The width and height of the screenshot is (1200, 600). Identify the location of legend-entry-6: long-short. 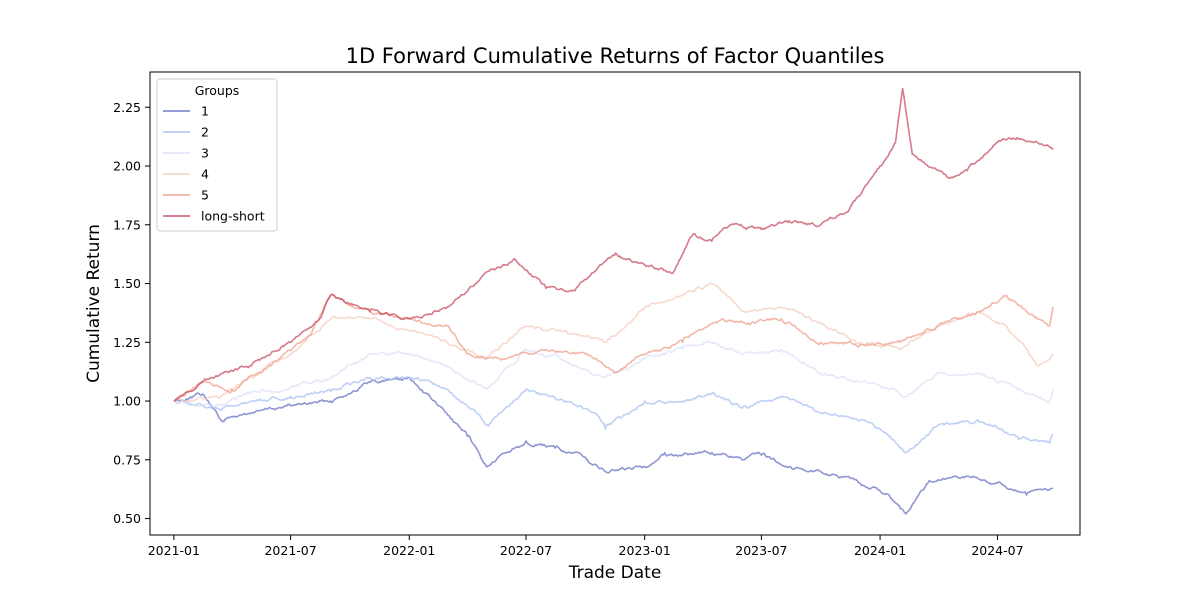
(233, 216).